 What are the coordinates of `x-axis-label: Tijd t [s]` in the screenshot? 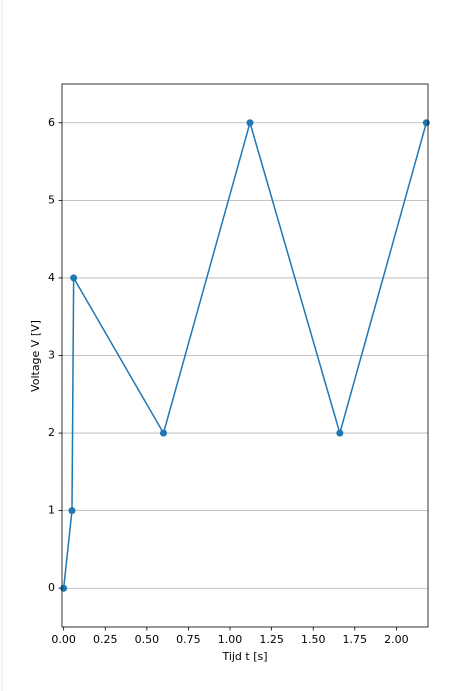 It's located at (244, 656).